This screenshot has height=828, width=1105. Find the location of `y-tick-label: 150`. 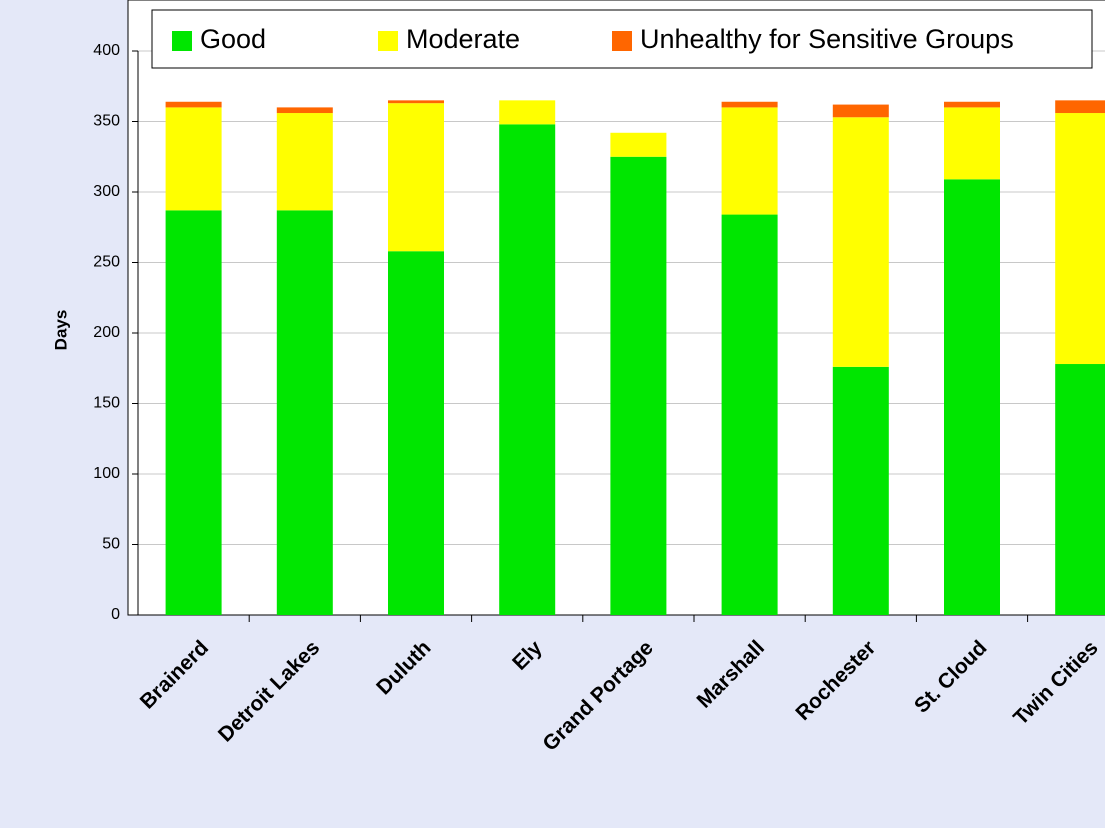

y-tick-label: 150 is located at coordinates (106, 403).